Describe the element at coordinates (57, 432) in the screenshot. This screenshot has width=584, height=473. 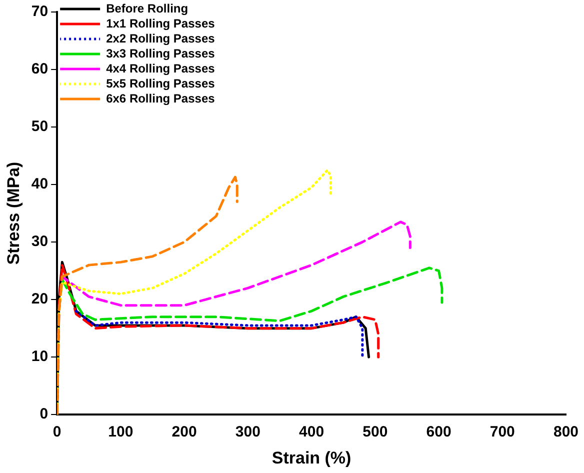
I see `x-tick-label: 0` at that location.